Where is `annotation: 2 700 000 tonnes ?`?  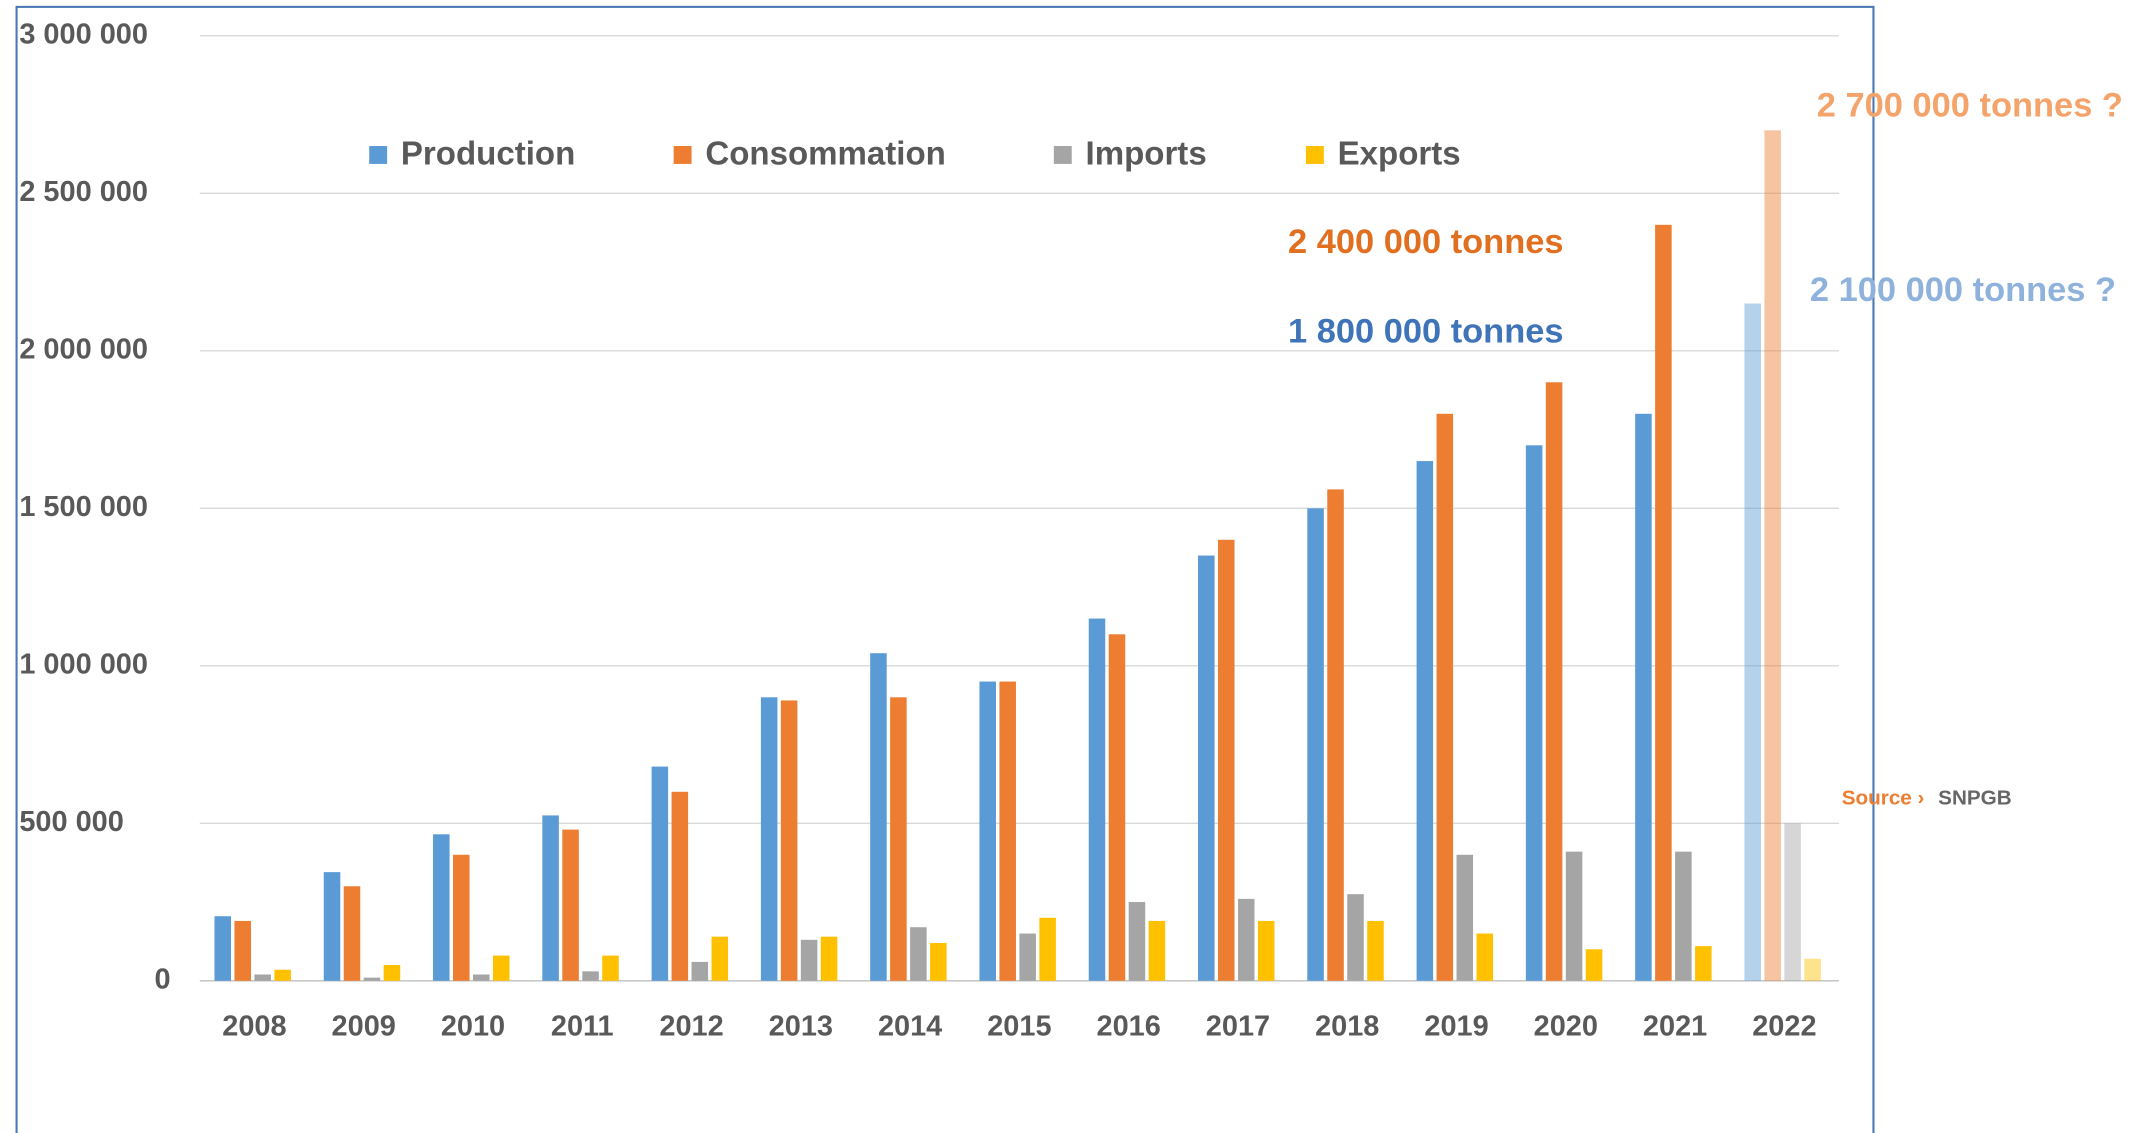 annotation: 2 700 000 tonnes ? is located at coordinates (1970, 106).